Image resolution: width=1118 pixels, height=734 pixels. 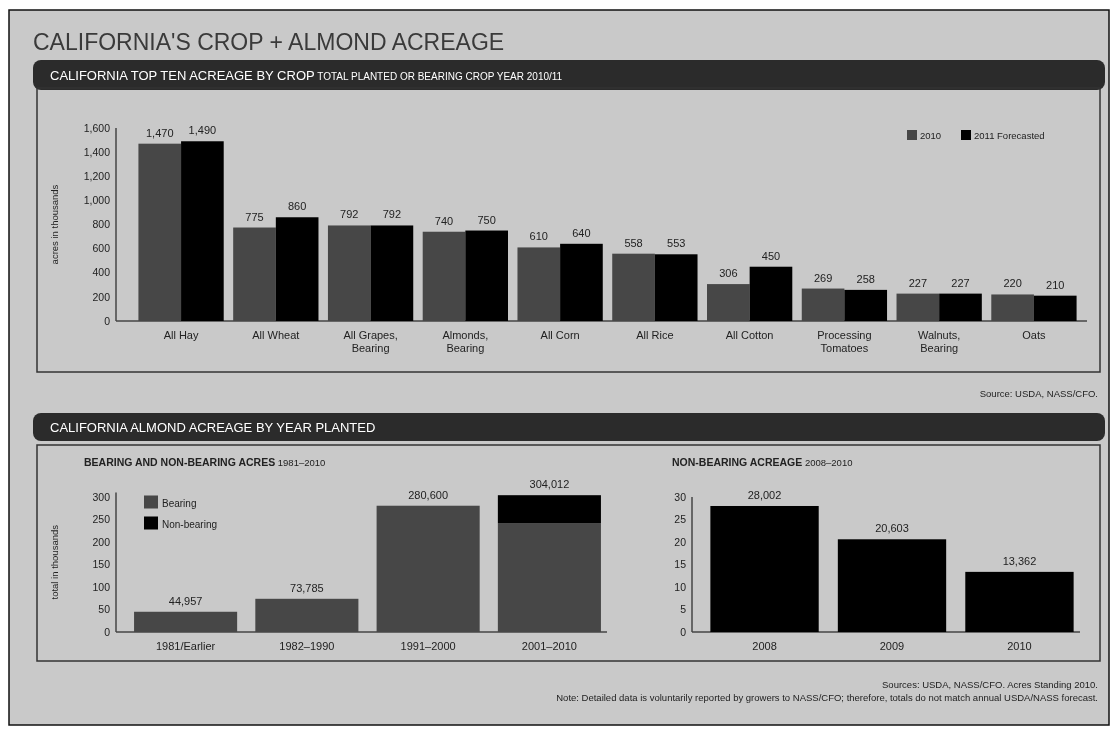 I want to click on x-tick-label: 1982–1990, so click(x=307, y=646).